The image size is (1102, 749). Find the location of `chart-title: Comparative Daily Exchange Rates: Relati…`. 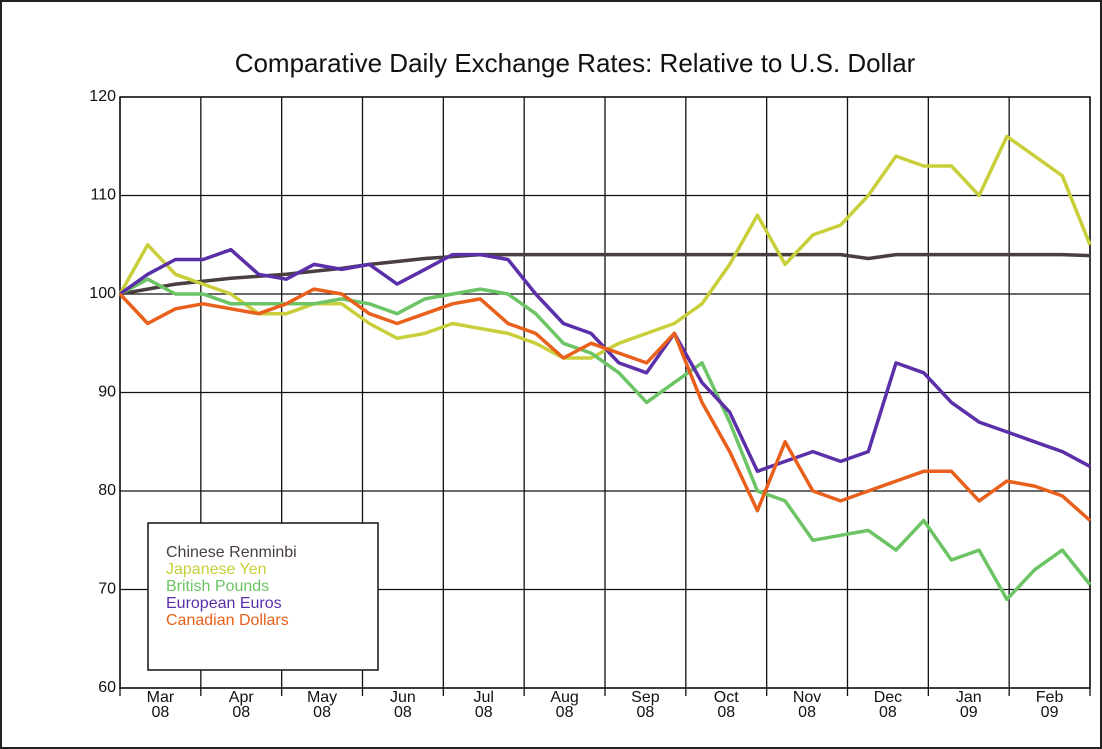

chart-title: Comparative Daily Exchange Rates: Relati… is located at coordinates (575, 63).